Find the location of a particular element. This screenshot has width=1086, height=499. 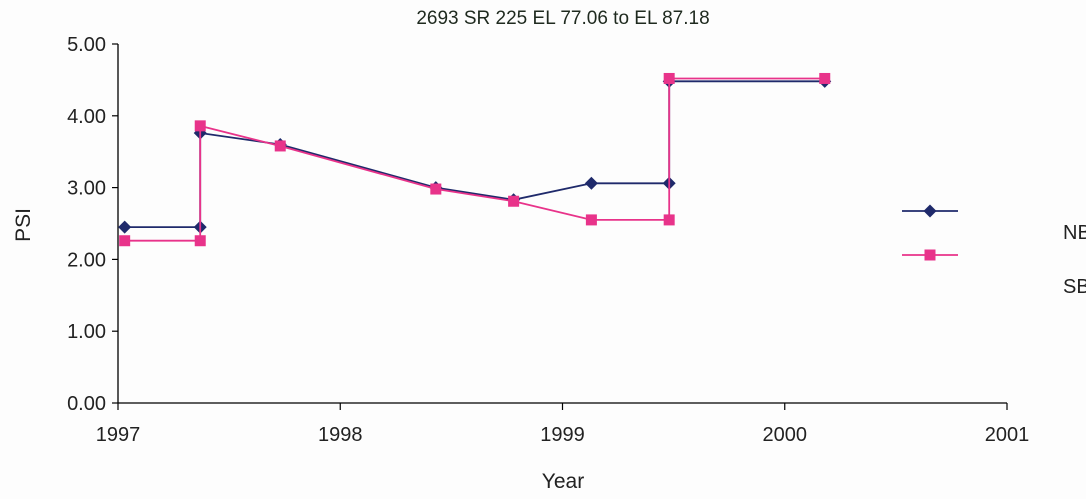

chart-title: 2693 SR 225 EL 77.06 to EL 87.18 is located at coordinates (562, 18).